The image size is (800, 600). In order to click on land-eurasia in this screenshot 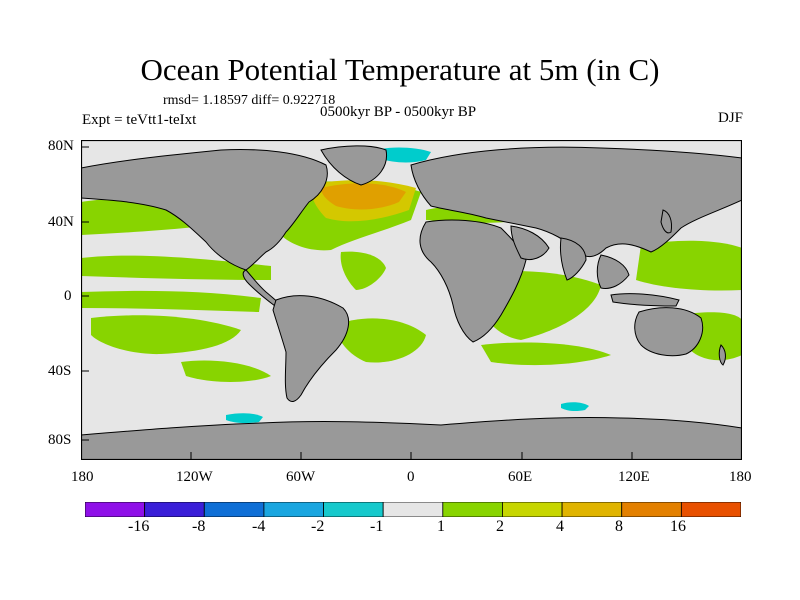, I will do `click(576, 201)`.